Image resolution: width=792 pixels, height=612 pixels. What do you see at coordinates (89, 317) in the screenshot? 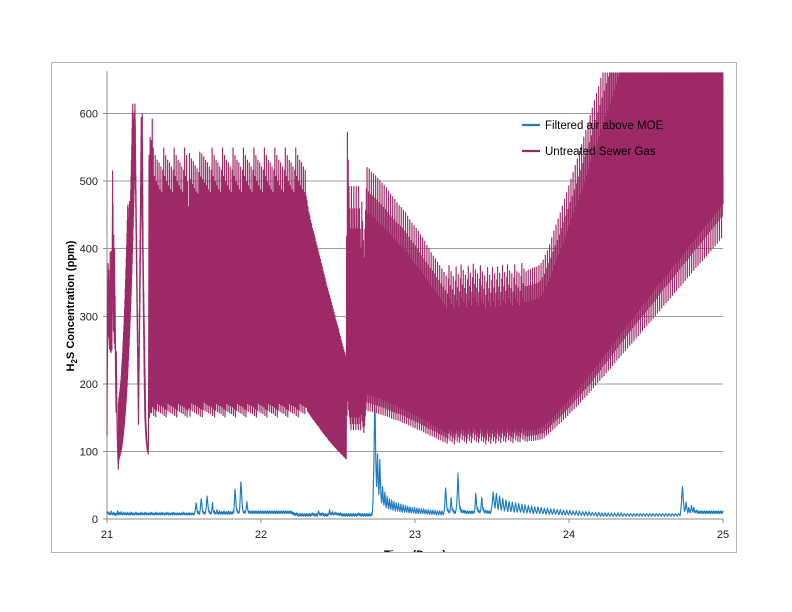
I see `y-tick-label: 300` at bounding box center [89, 317].